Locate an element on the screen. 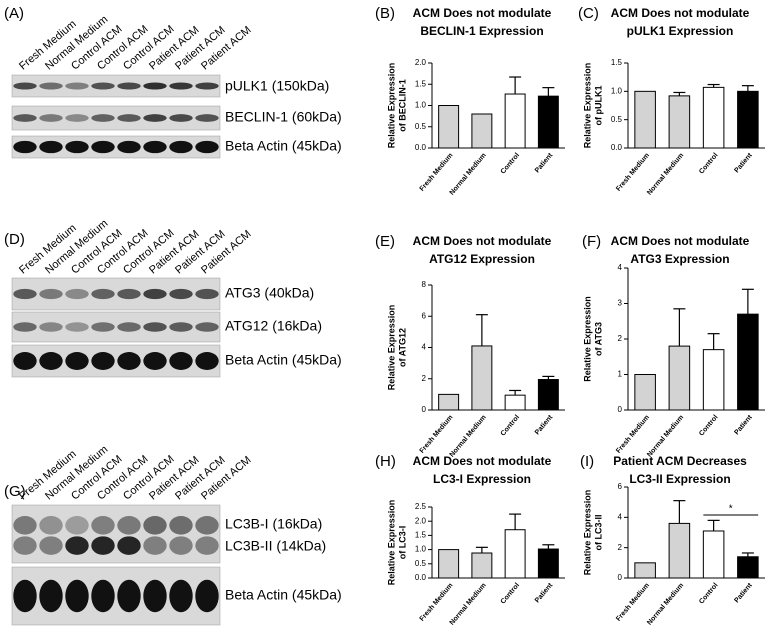 The height and width of the screenshot is (635, 778). panel-label: (C) is located at coordinates (588, 13).